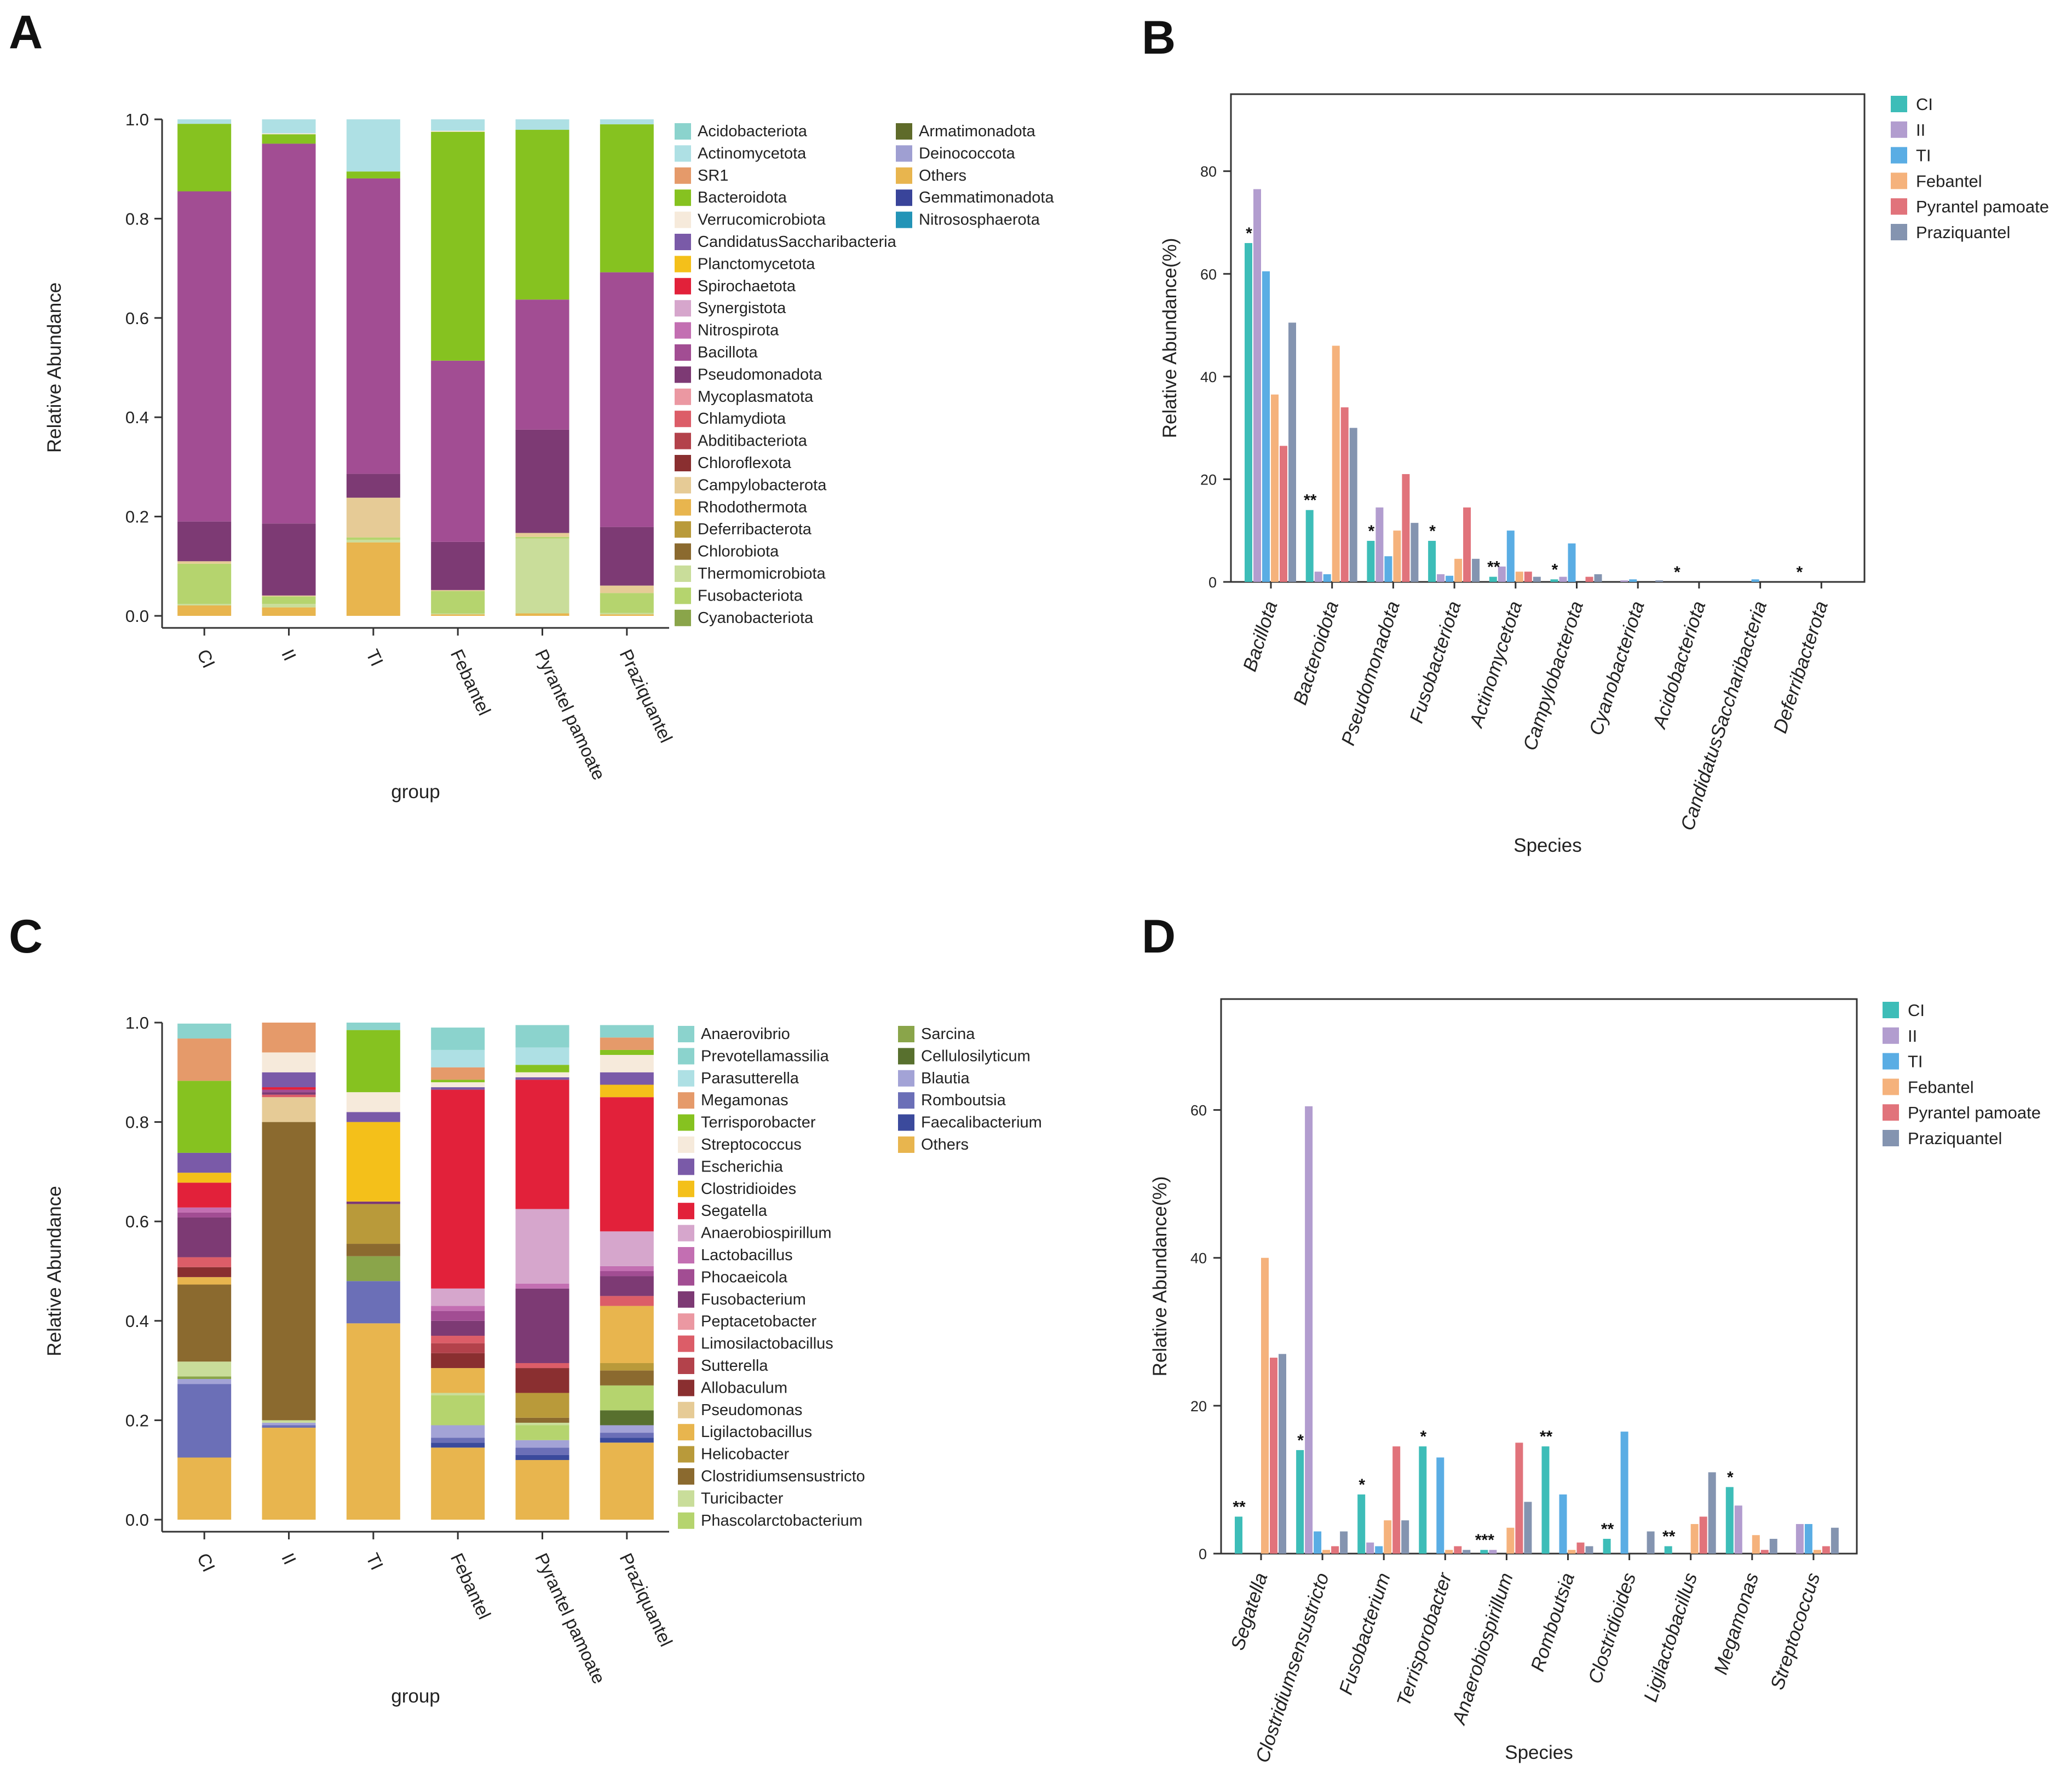  I want to click on legend-label: Clostridioides, so click(748, 1189).